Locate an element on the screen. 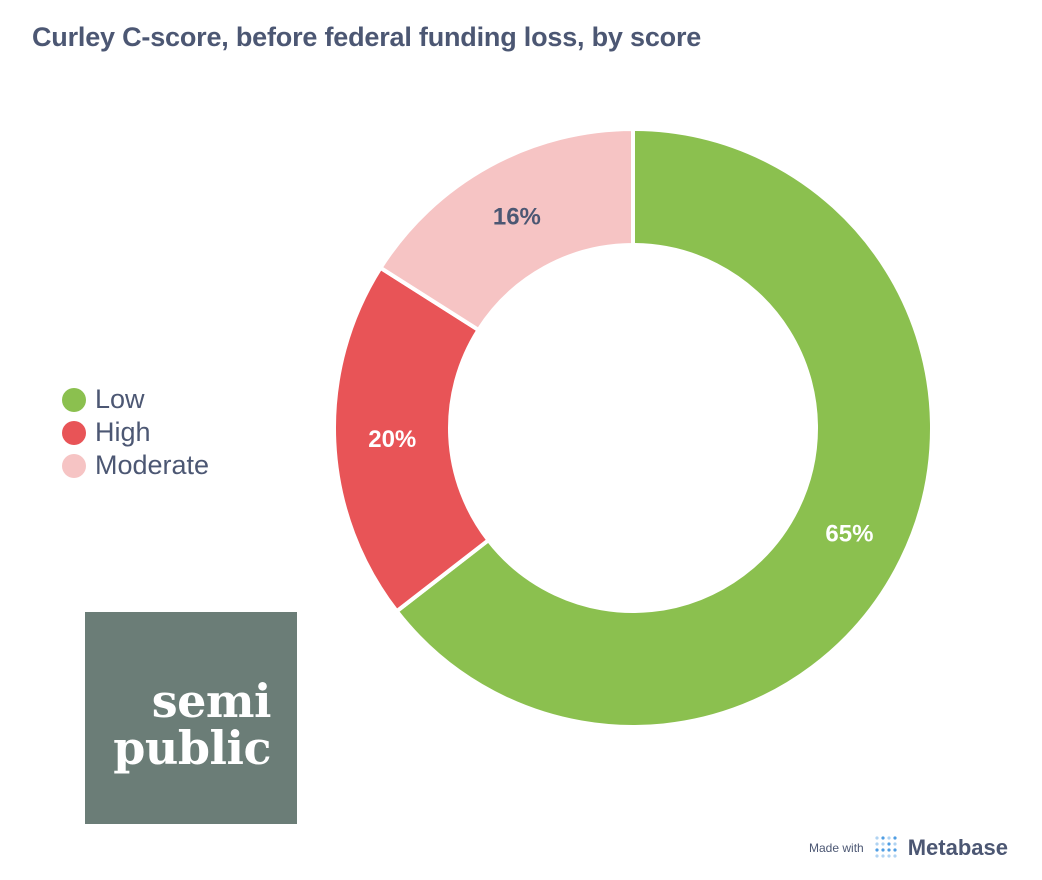  metabase-logo-icon is located at coordinates (886, 847).